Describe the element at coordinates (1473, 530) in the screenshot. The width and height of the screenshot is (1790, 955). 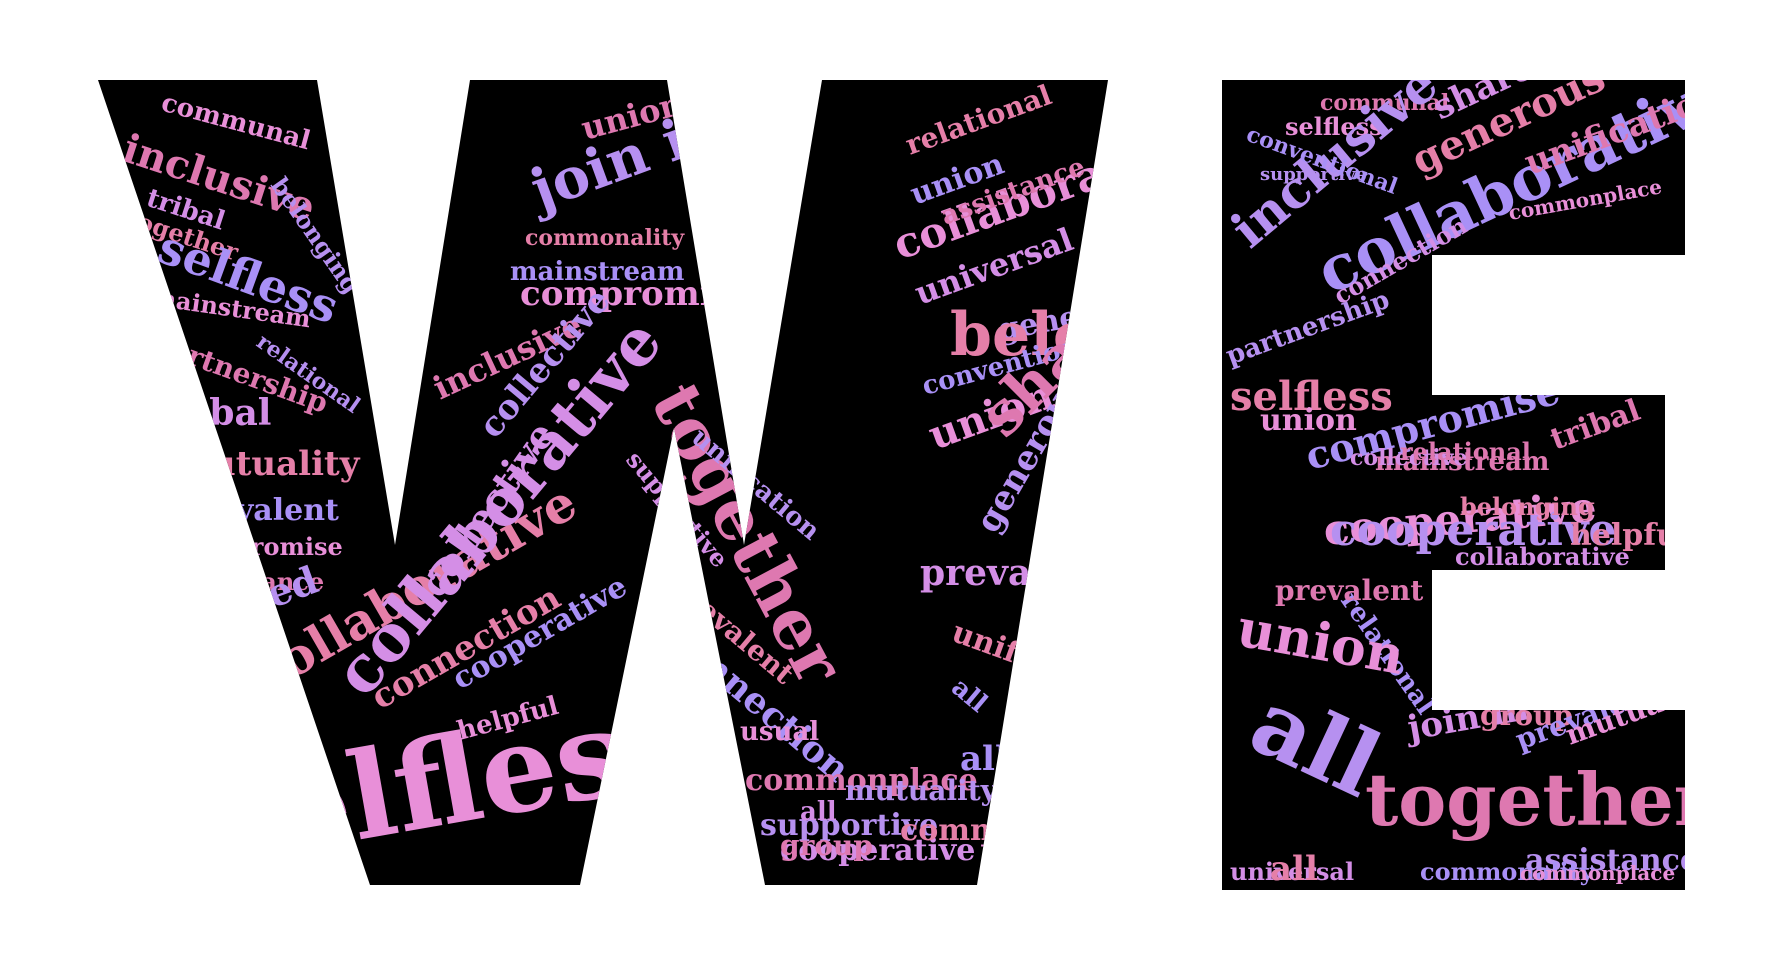
I see `e-word: cooperative` at that location.